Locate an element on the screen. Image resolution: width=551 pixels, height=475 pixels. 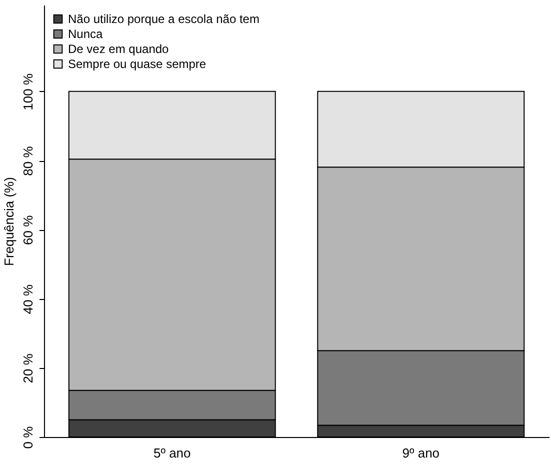
y-tick-label: 80 % is located at coordinates (28, 161).